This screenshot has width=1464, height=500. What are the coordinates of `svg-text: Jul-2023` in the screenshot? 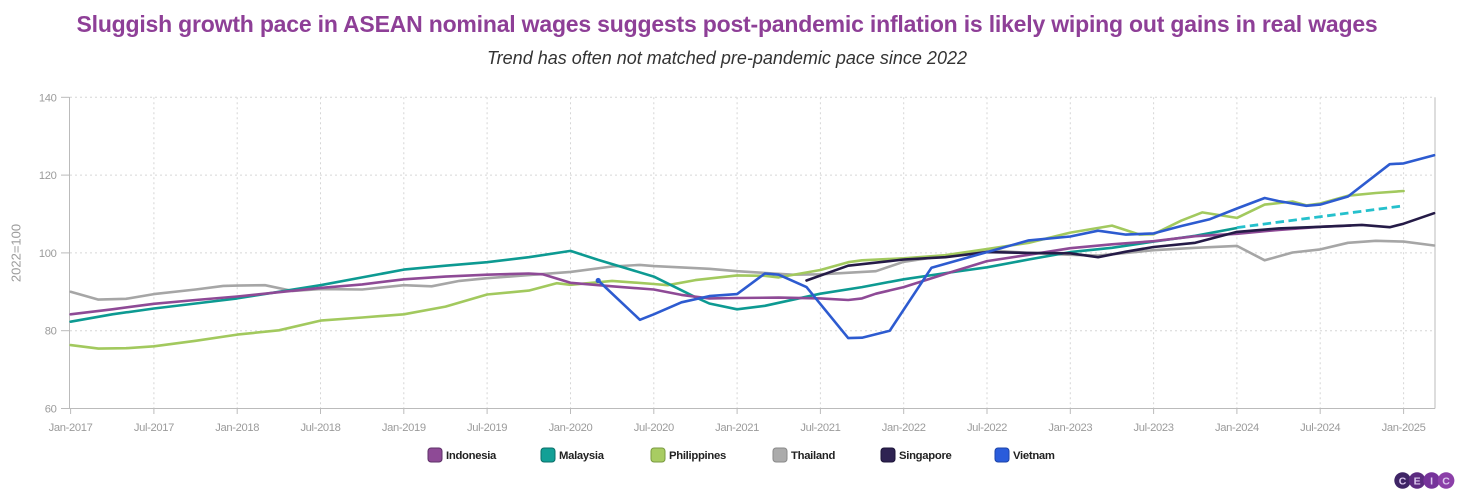 It's located at (1154, 428).